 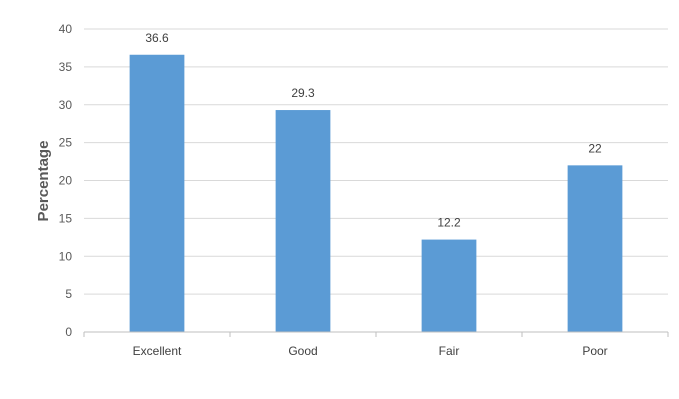 What do you see at coordinates (66, 29) in the screenshot?
I see `y-tick-label: 40` at bounding box center [66, 29].